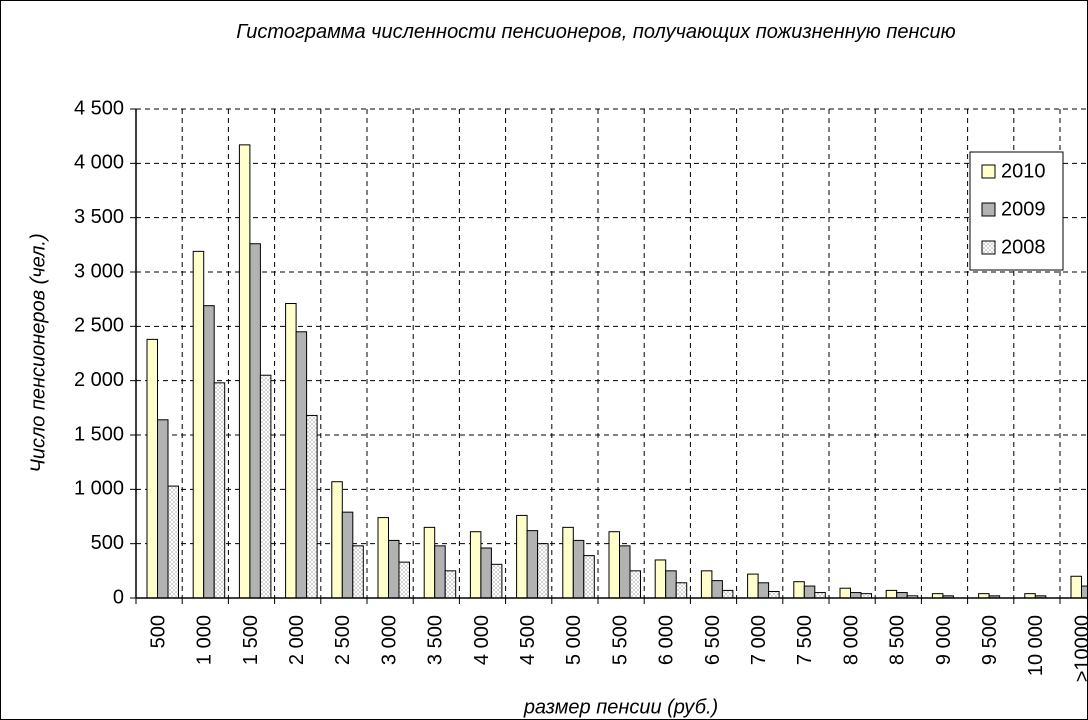  What do you see at coordinates (898, 640) in the screenshot?
I see `x-tick-label: 8 500` at bounding box center [898, 640].